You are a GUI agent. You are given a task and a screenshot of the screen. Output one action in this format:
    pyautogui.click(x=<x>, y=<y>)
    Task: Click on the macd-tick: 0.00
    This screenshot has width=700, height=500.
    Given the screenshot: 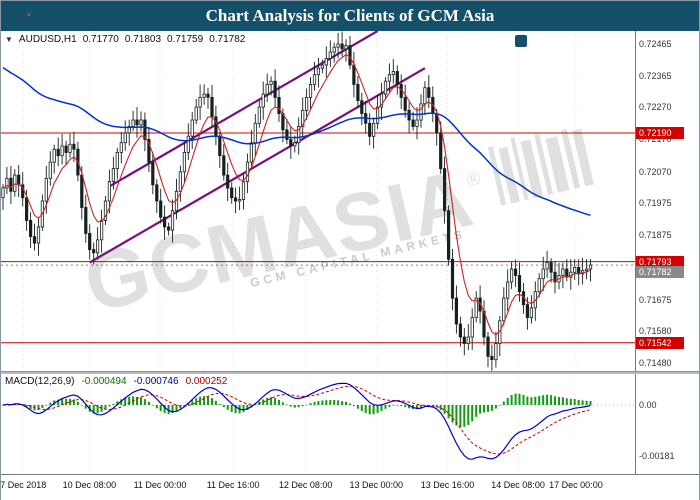 What is the action you would take?
    pyautogui.click(x=648, y=404)
    